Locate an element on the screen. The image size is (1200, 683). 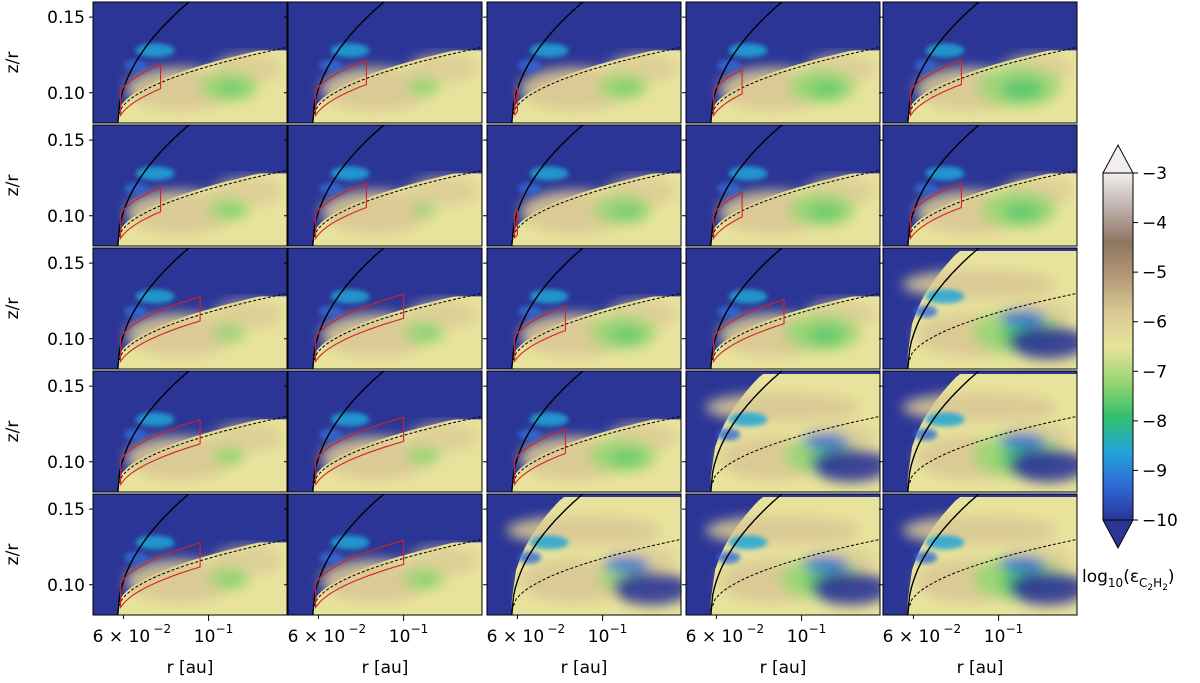
panel-r2-c5 is located at coordinates (978, 185).